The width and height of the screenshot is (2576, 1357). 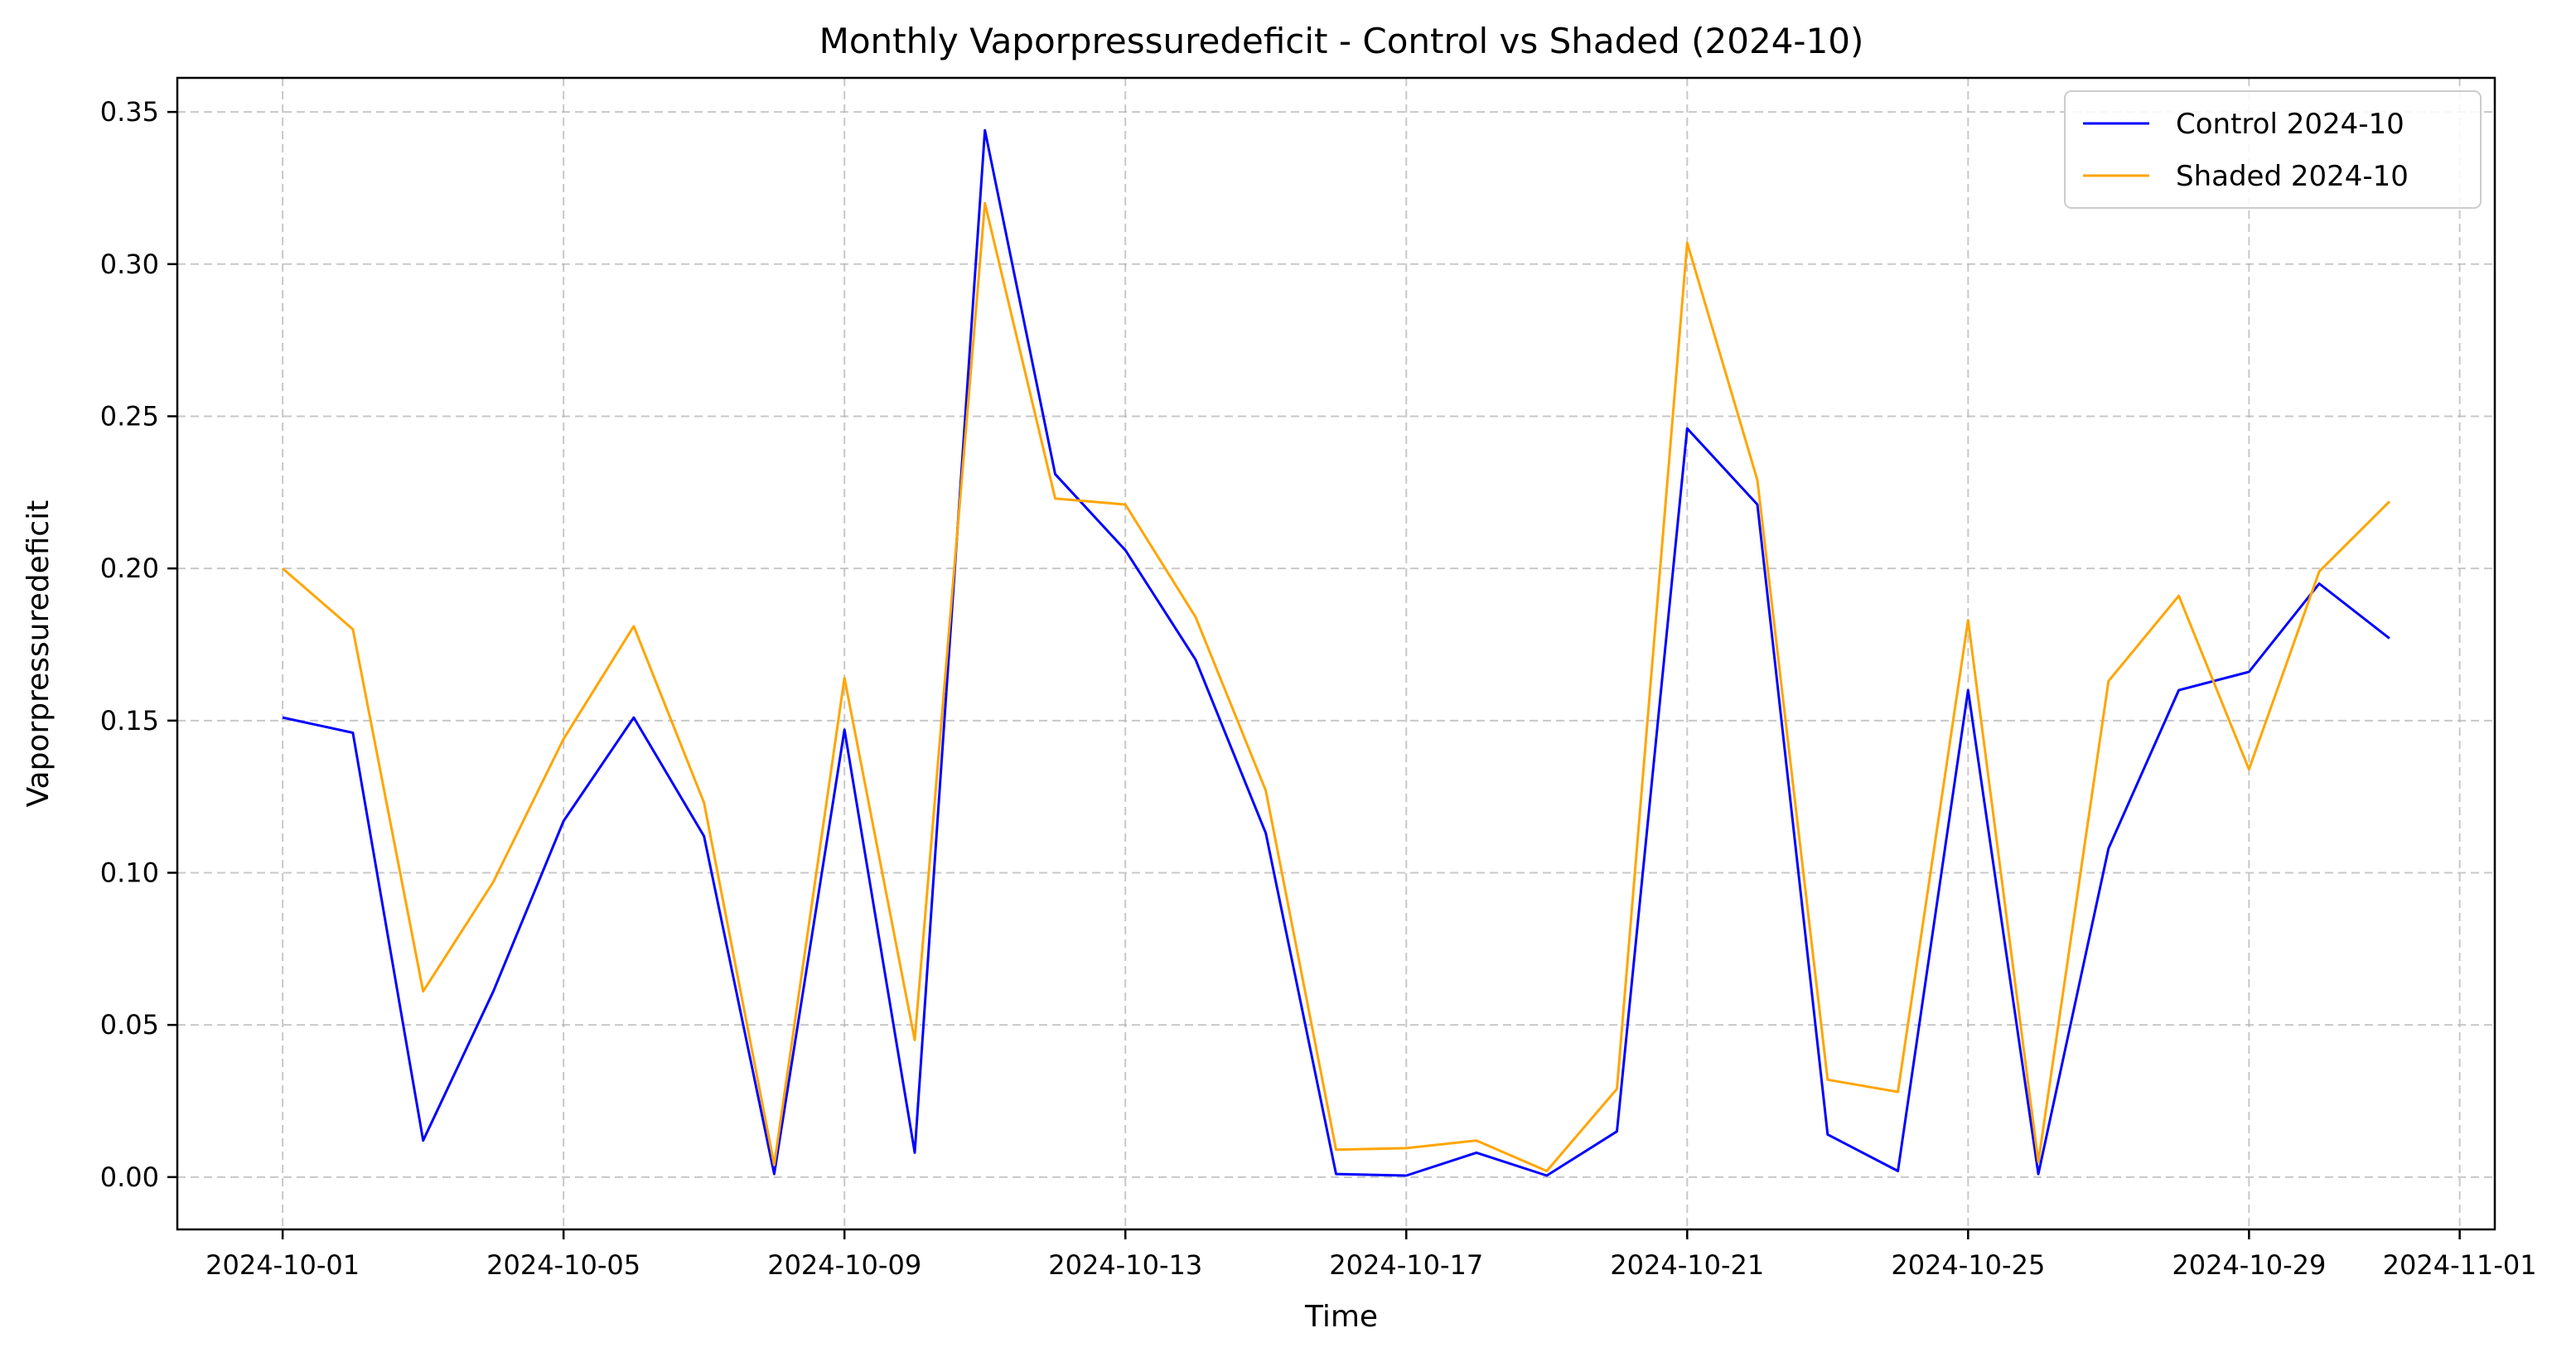 What do you see at coordinates (282, 1265) in the screenshot?
I see `x-tick-label: 2024-10-01` at bounding box center [282, 1265].